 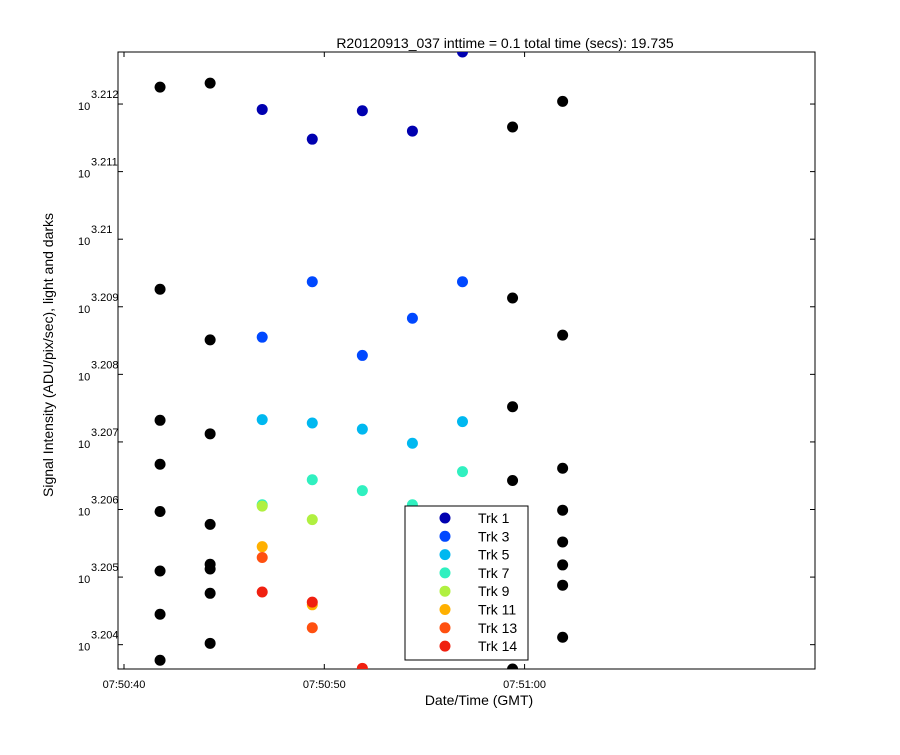 What do you see at coordinates (494, 518) in the screenshot?
I see `legend-label: Trk 1` at bounding box center [494, 518].